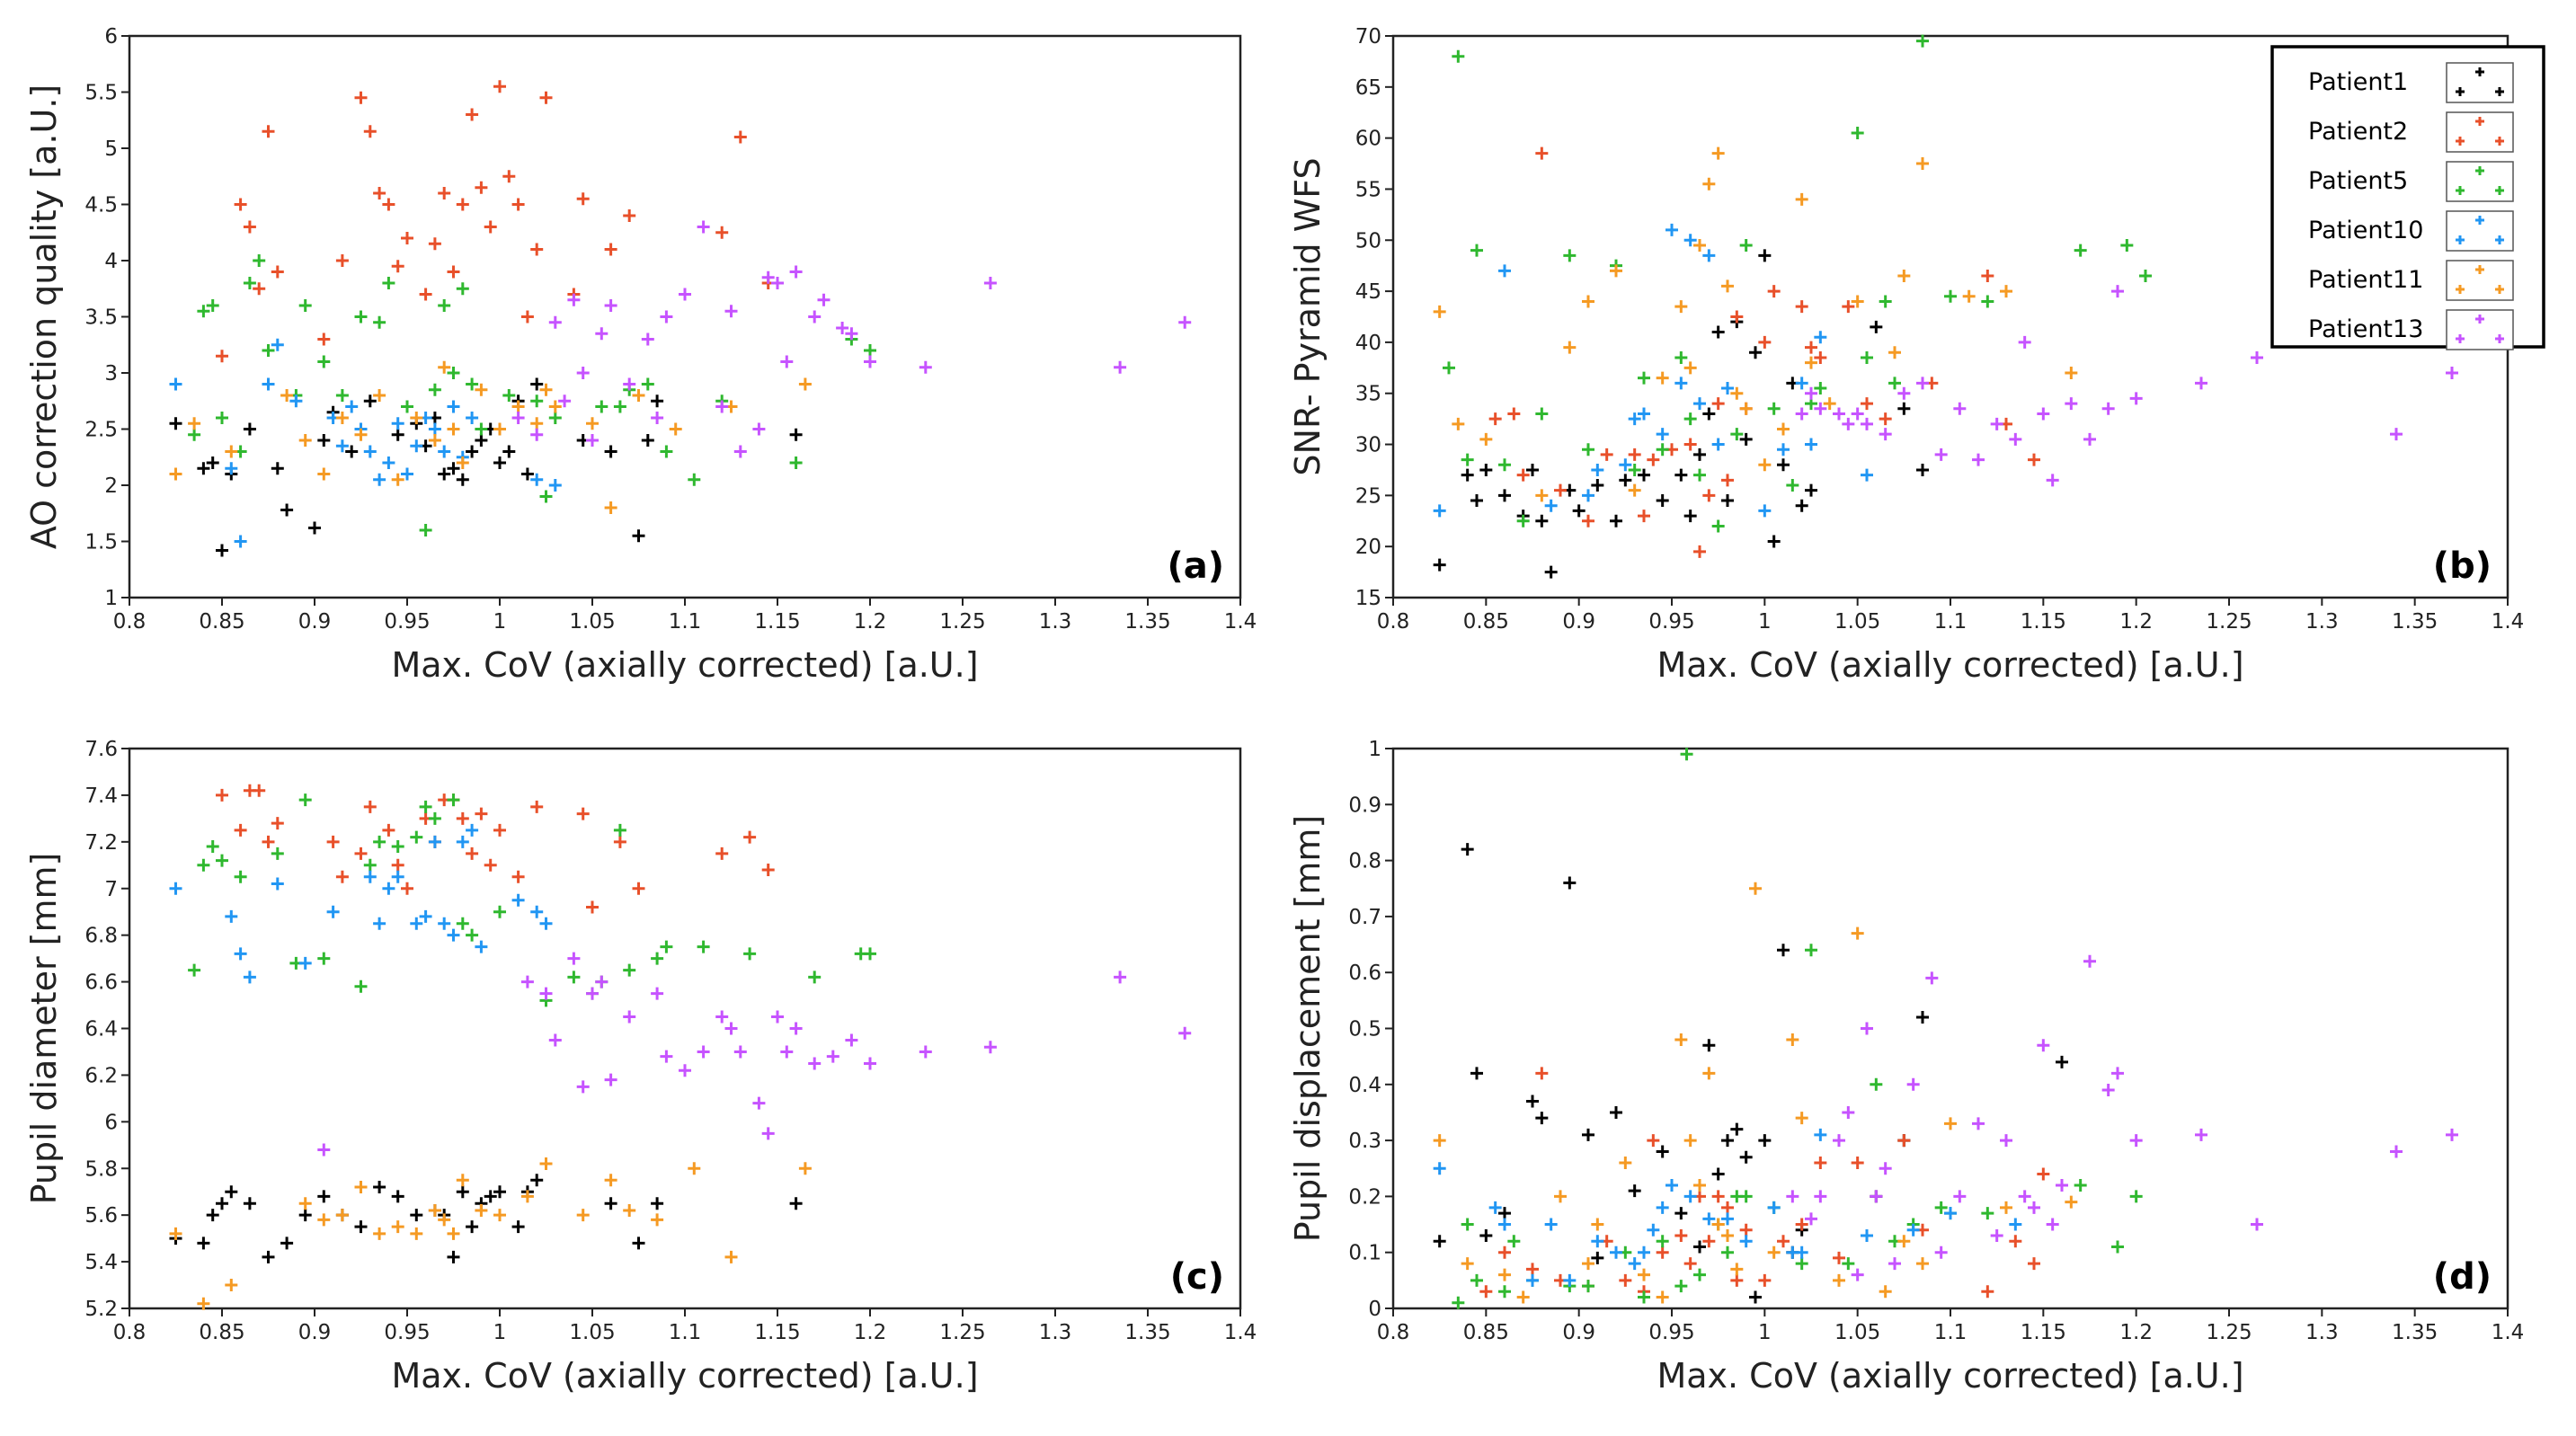 This screenshot has height=1436, width=2576. Describe the element at coordinates (962, 622) in the screenshot. I see `x-tick-label: 1.25` at that location.